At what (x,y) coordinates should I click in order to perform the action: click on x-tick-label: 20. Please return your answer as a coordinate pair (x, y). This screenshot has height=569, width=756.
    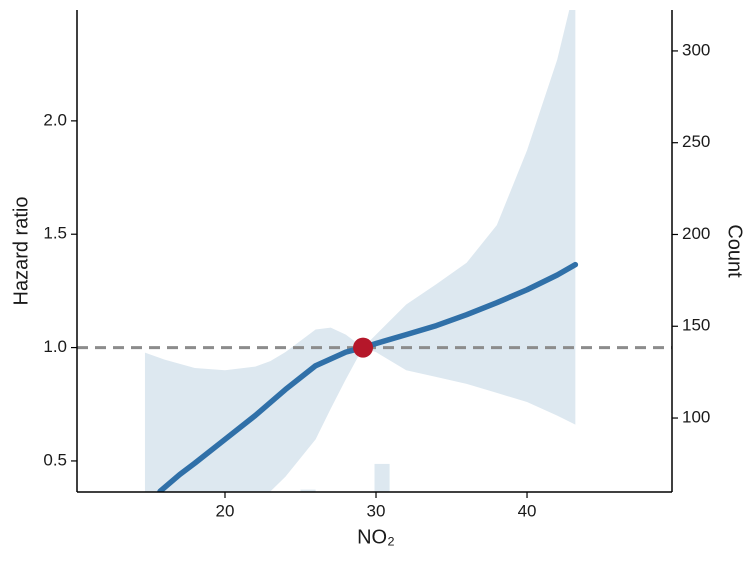
    Looking at the image, I should click on (225, 510).